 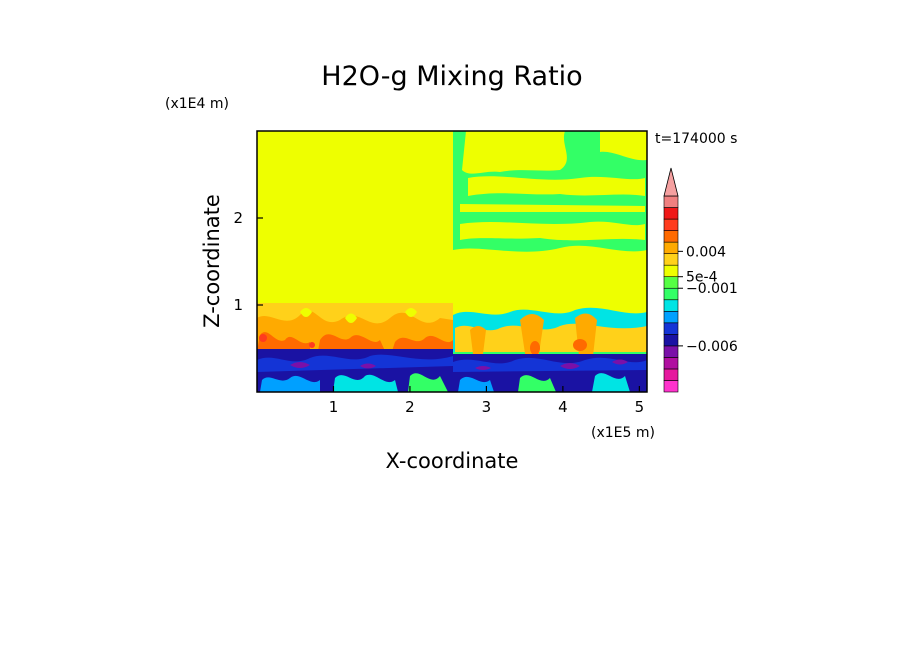 What do you see at coordinates (623, 433) in the screenshot?
I see `x-scale-label: (x1E5 m)` at bounding box center [623, 433].